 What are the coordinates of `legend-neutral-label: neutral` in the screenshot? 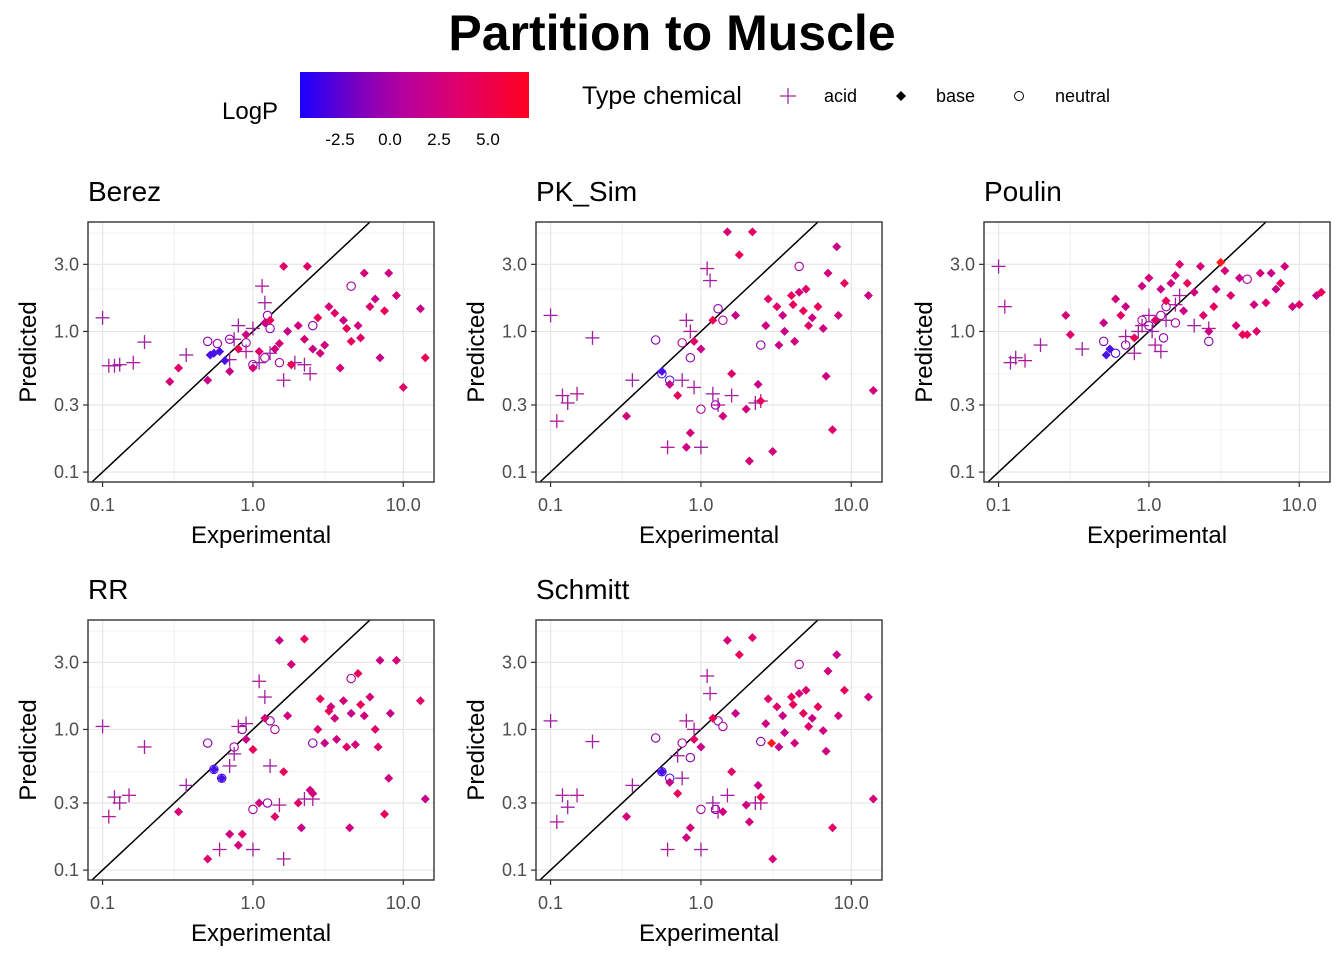 It's located at (1083, 96).